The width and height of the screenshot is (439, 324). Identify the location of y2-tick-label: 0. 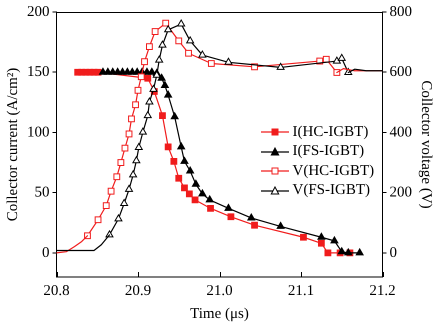
(393, 252).